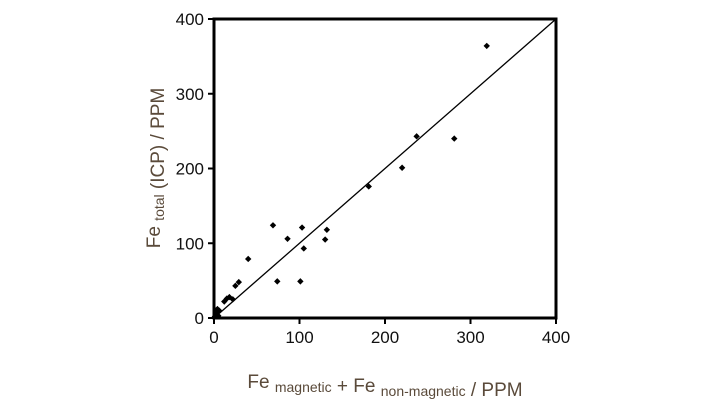 The width and height of the screenshot is (728, 409). What do you see at coordinates (190, 243) in the screenshot?
I see `y-tick-label: 100` at bounding box center [190, 243].